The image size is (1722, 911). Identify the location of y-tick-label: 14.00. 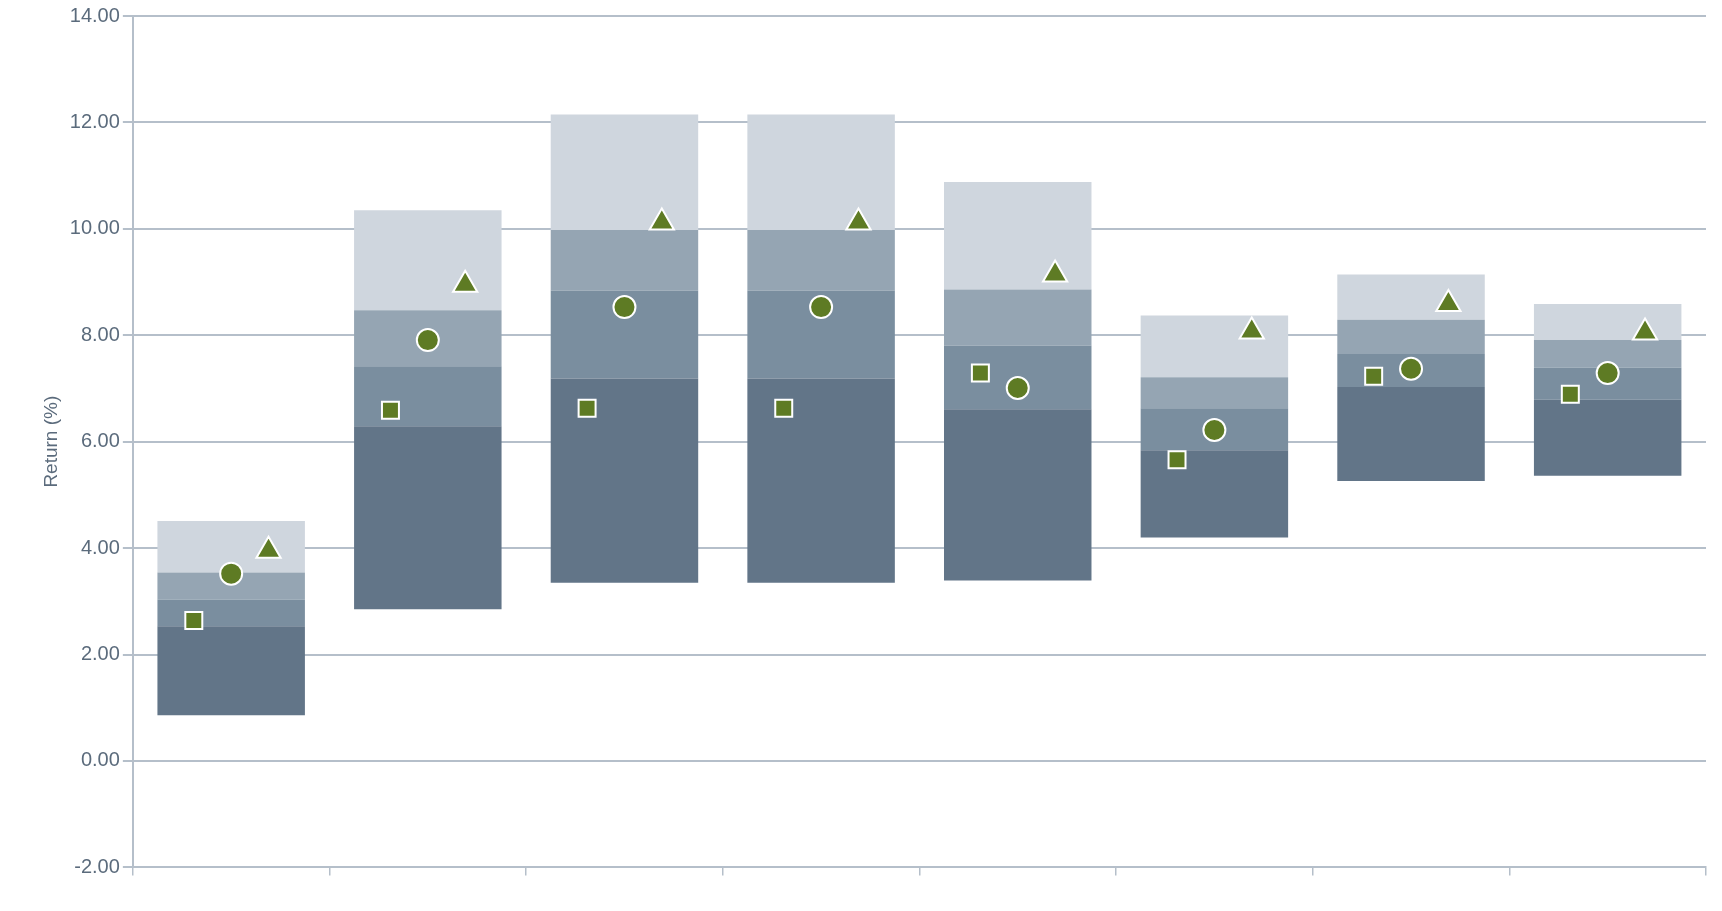
(94, 14).